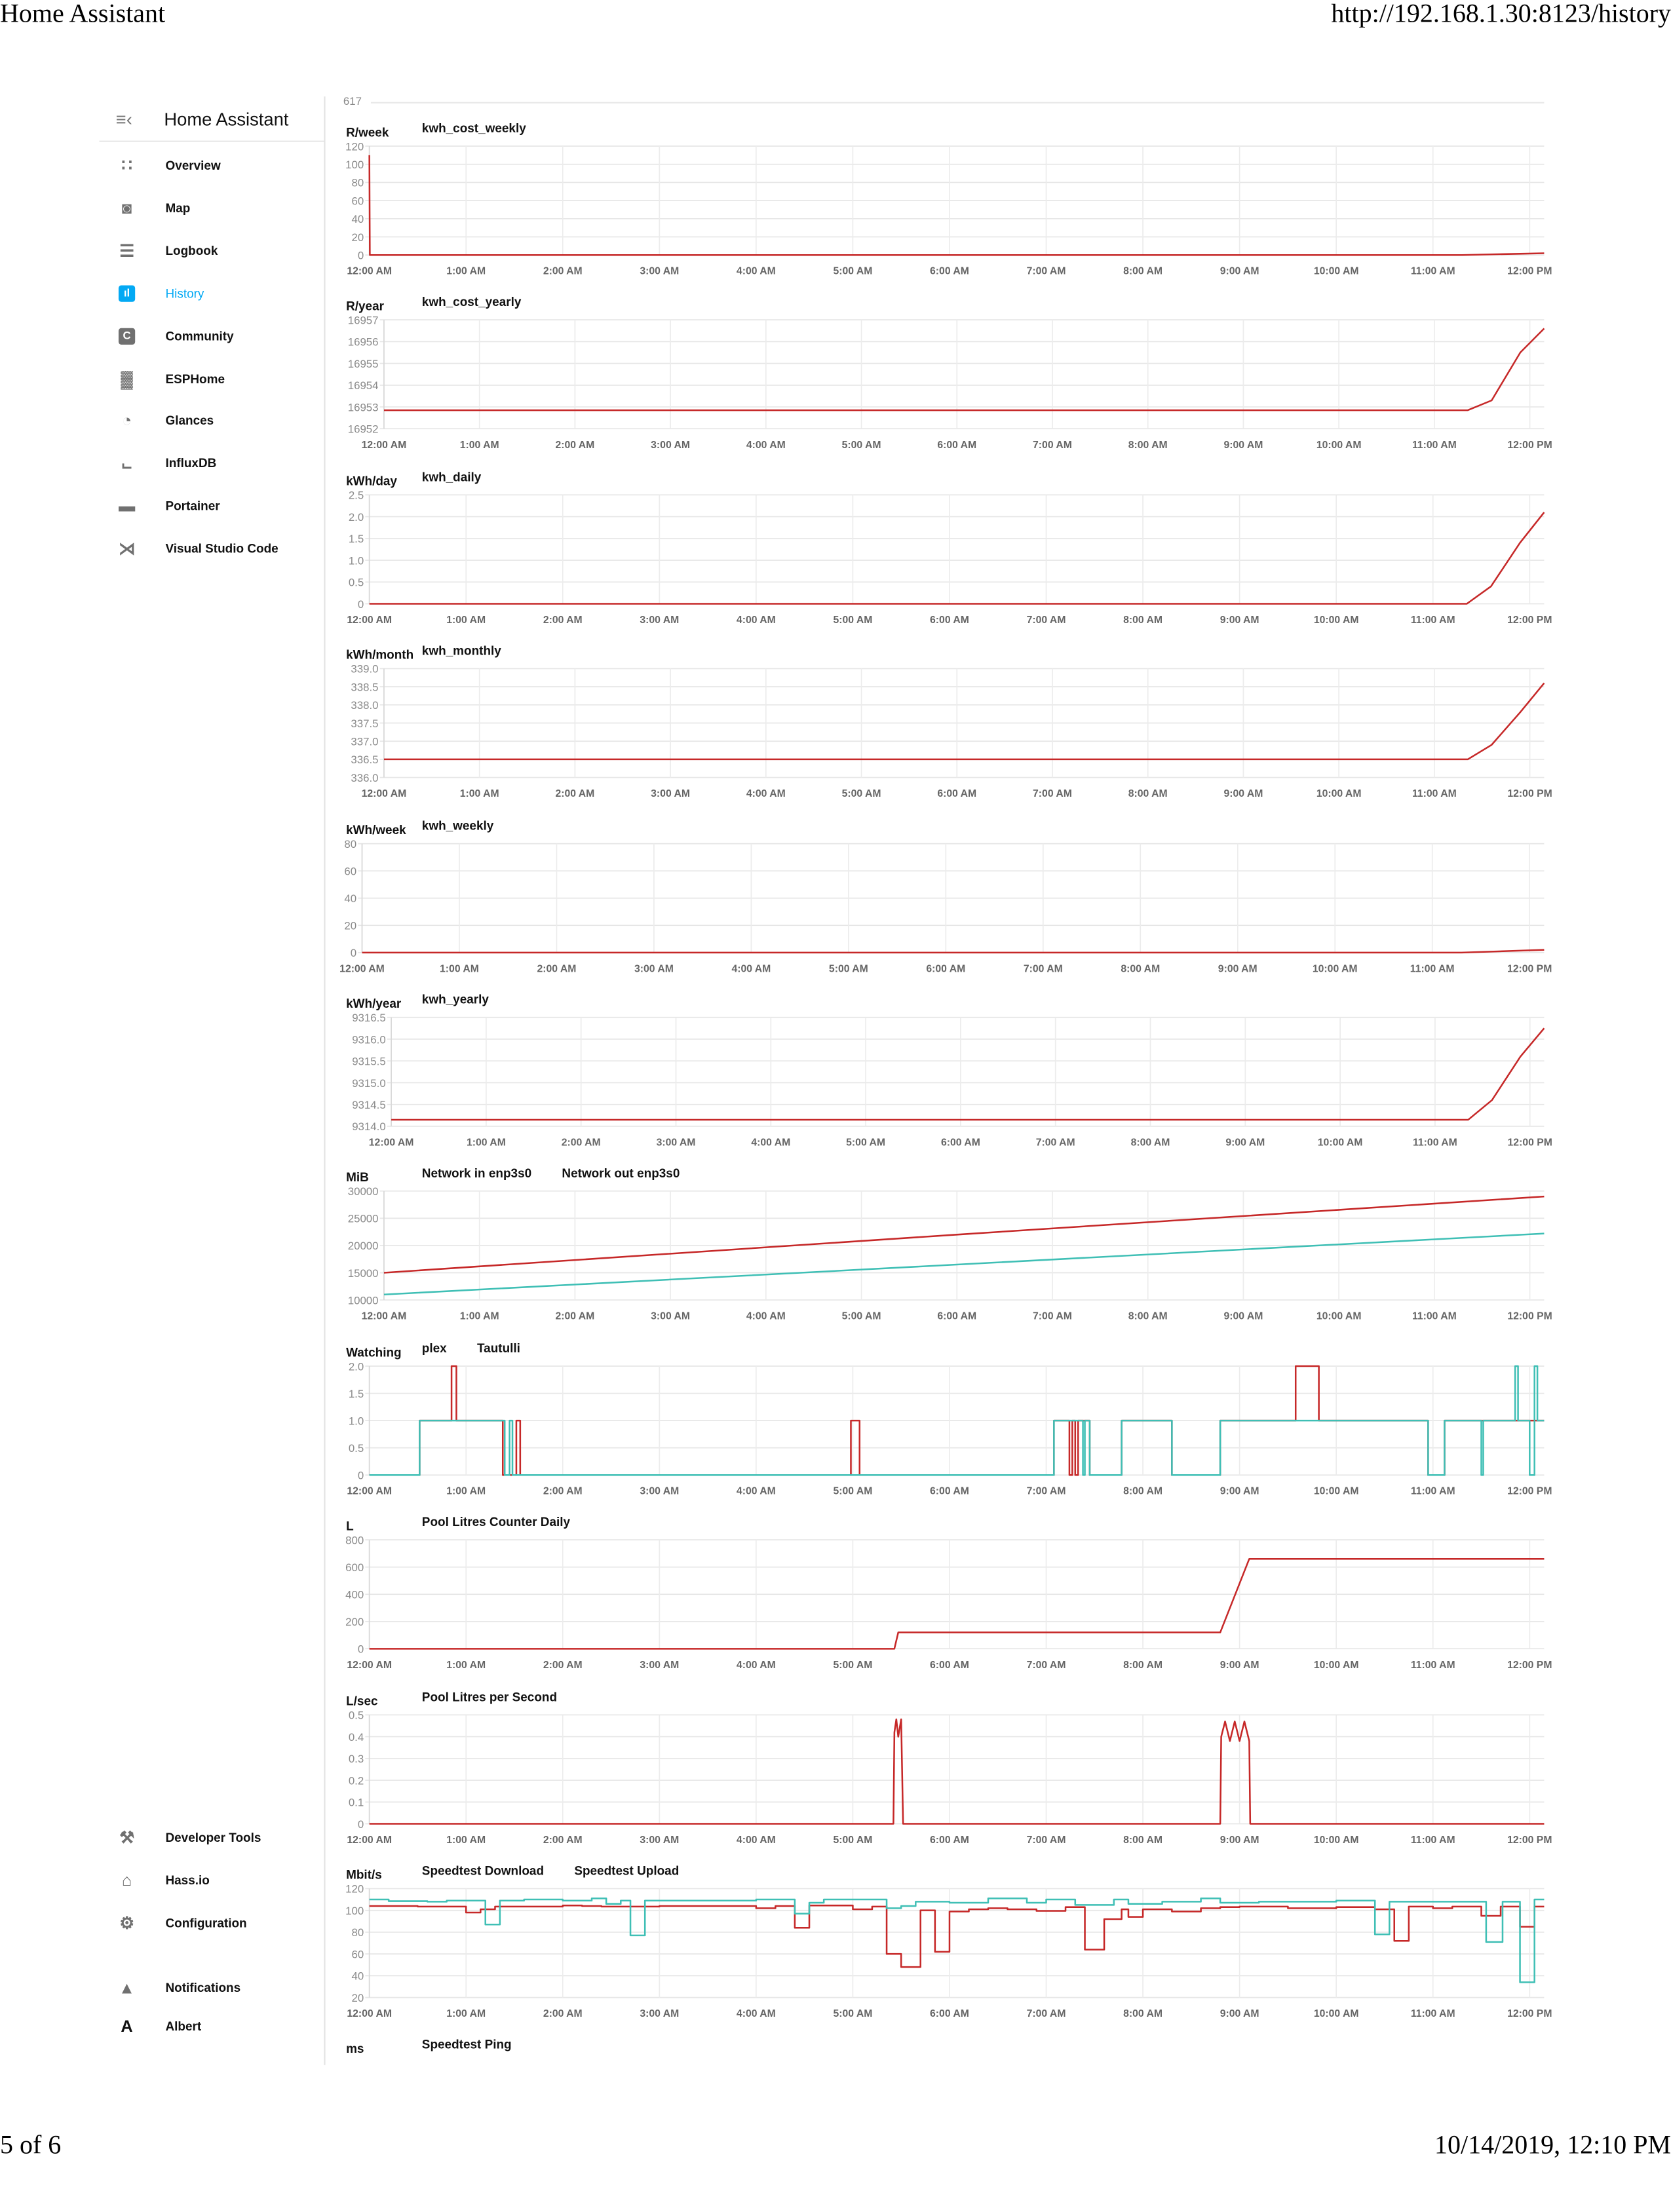  What do you see at coordinates (363, 1219) in the screenshot?
I see `y-tick-label: 25000` at bounding box center [363, 1219].